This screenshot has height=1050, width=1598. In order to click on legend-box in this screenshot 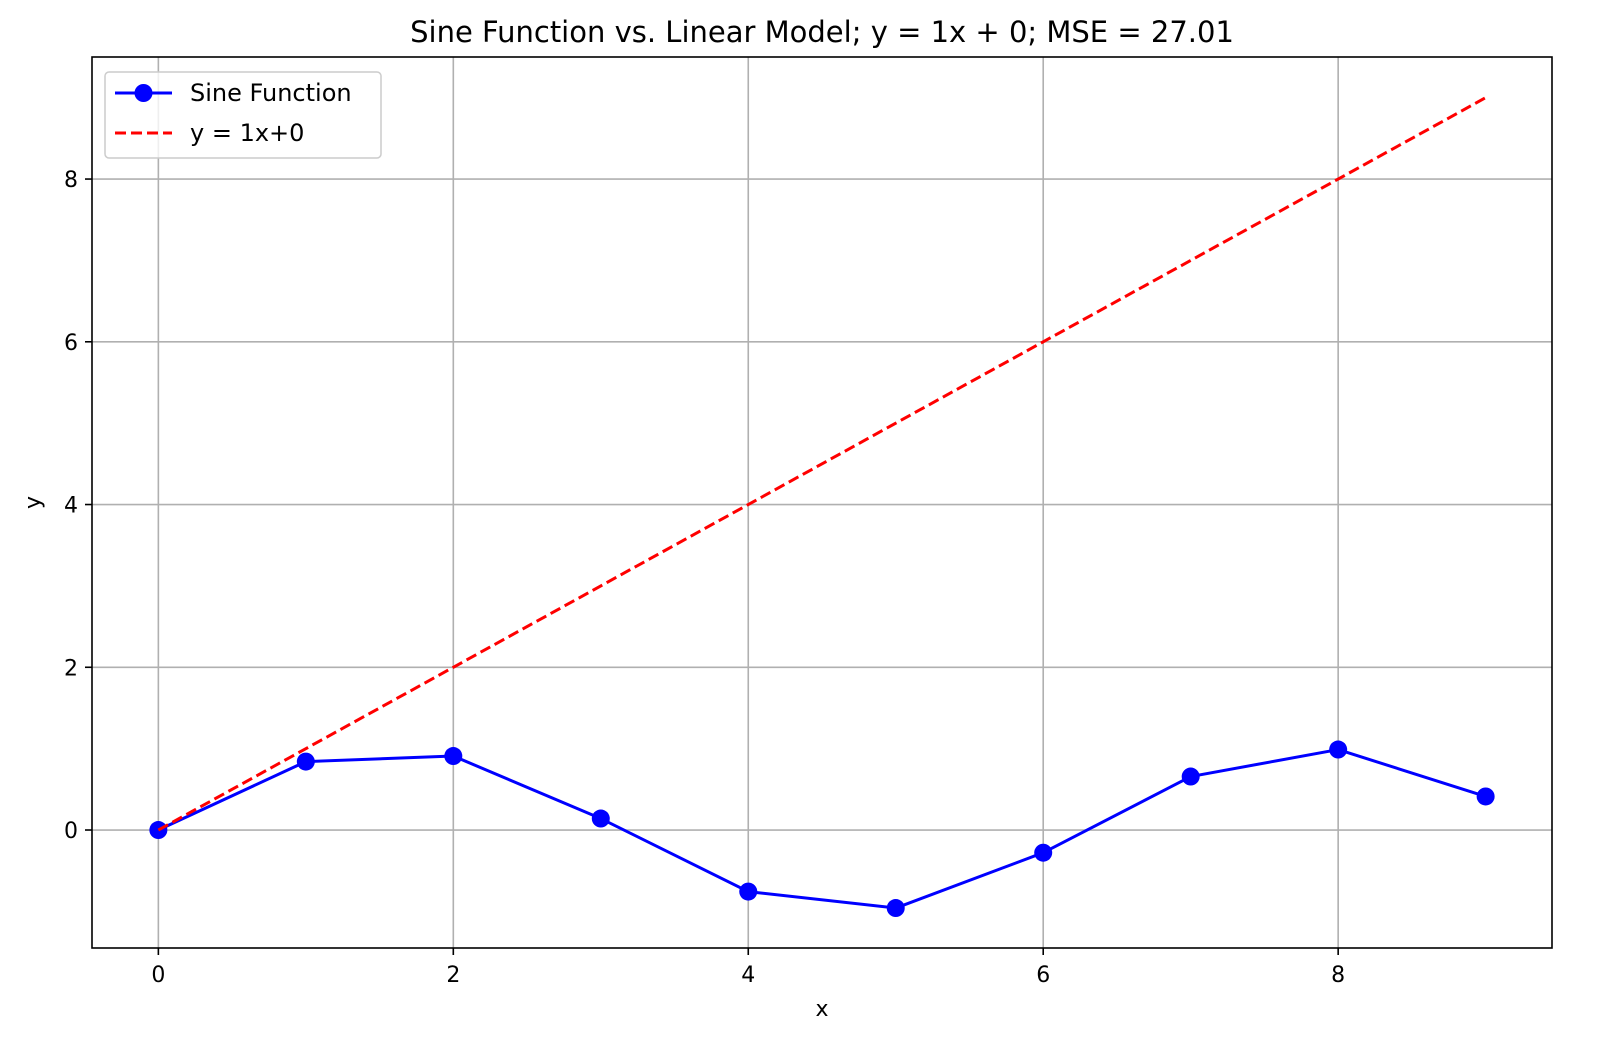, I will do `click(243, 115)`.